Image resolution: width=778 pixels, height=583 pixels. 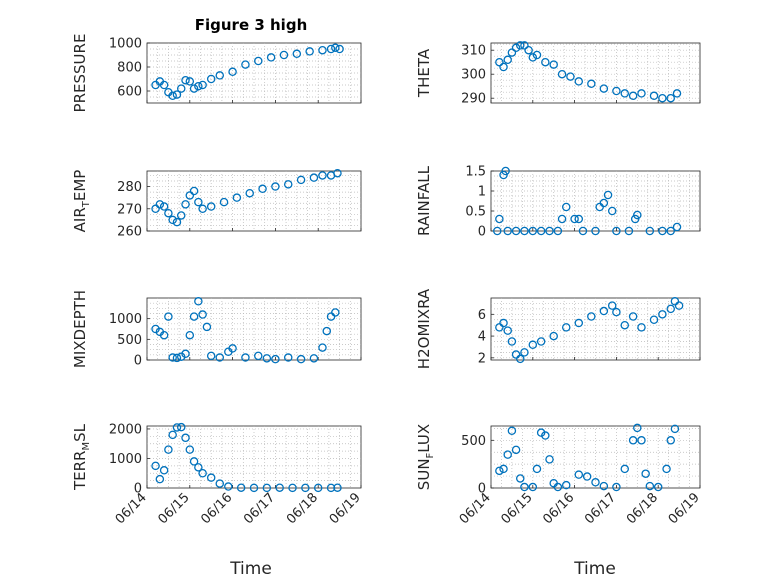 I want to click on y-tick-label: 1000, so click(x=125, y=459).